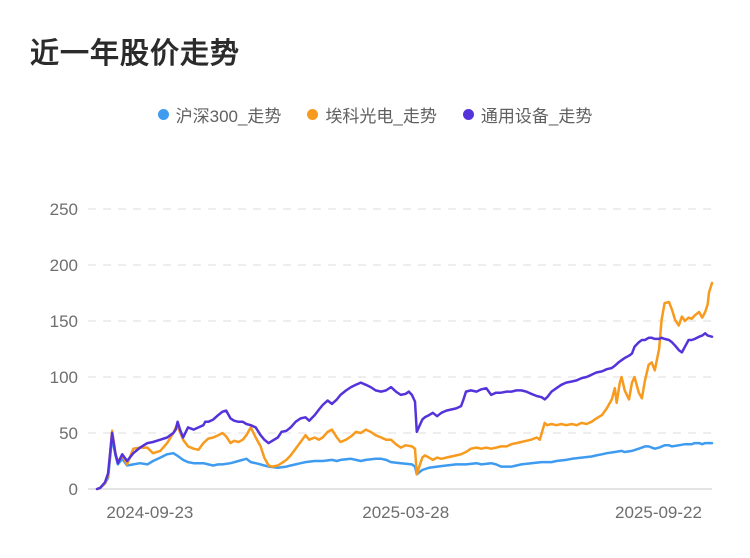 The image size is (750, 558). I want to click on legend-item-0: 沪深300_走势, so click(219, 114).